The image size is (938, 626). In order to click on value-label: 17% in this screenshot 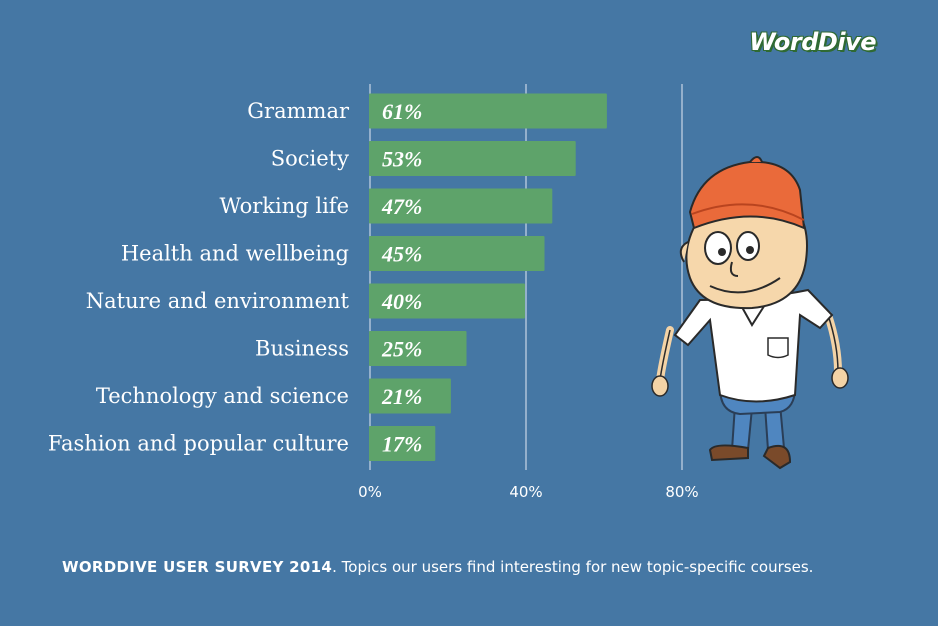, I will do `click(402, 444)`.